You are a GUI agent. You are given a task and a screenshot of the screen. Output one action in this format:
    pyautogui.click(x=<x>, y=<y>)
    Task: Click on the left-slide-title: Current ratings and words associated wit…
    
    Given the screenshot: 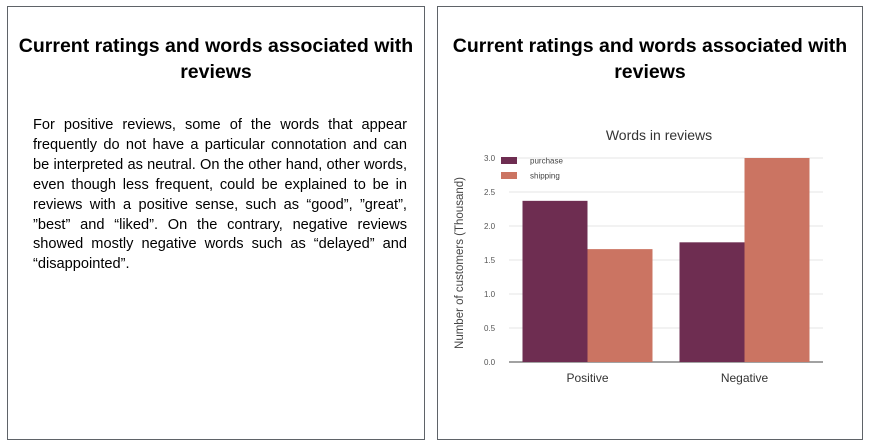 What is the action you would take?
    pyautogui.click(x=216, y=59)
    